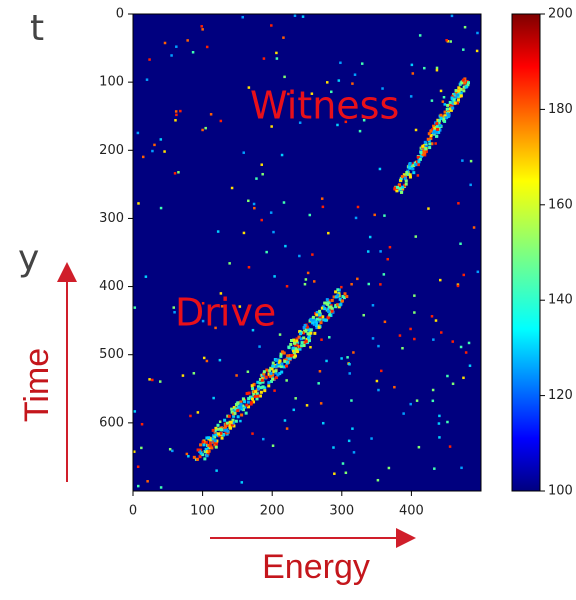  Describe the element at coordinates (560, 300) in the screenshot. I see `colorbar-tick-label: 140` at that location.